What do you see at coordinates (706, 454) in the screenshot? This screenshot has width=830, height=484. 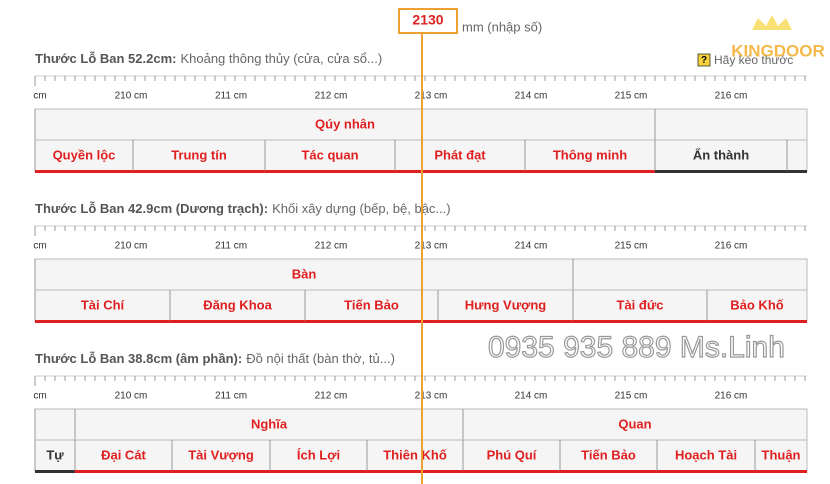 I see `cell-label: Hoạch Tài` at bounding box center [706, 454].